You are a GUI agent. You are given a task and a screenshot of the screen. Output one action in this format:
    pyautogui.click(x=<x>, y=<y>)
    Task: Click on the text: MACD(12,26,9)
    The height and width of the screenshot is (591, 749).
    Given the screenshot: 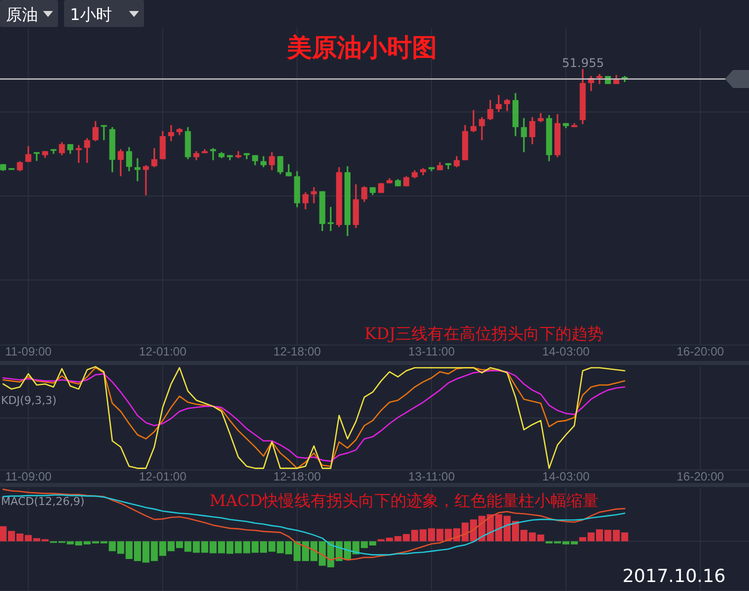 What is the action you would take?
    pyautogui.click(x=43, y=501)
    